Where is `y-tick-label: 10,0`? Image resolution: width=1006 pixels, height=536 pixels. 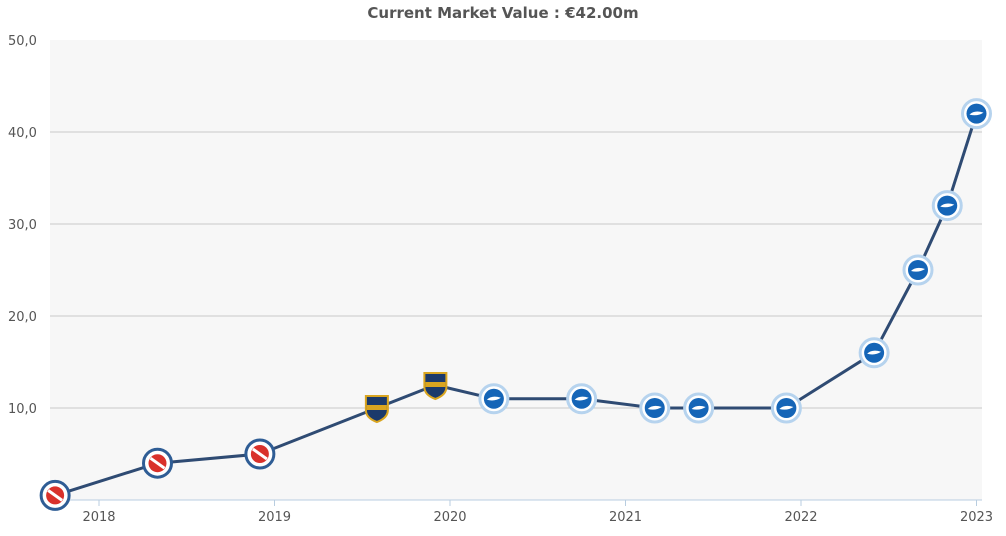 y-tick-label: 10,0 is located at coordinates (22, 409).